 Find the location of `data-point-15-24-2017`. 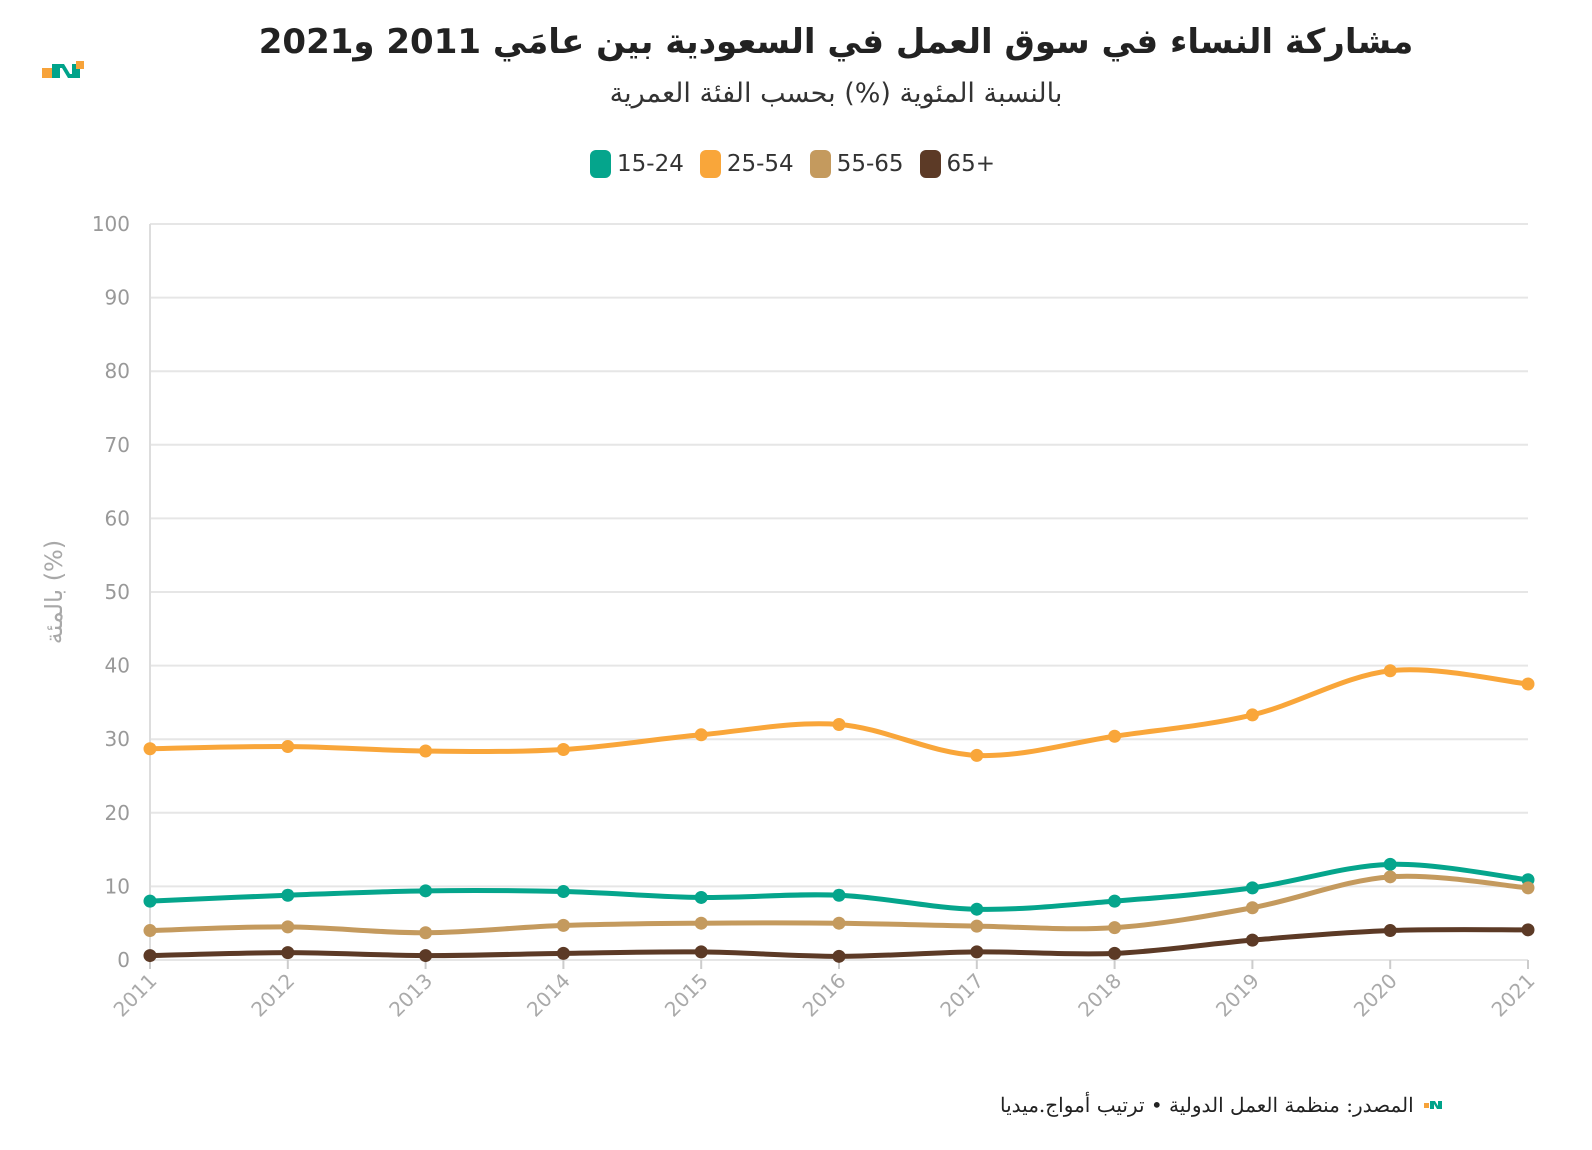

data-point-15-24-2017 is located at coordinates (977, 909).